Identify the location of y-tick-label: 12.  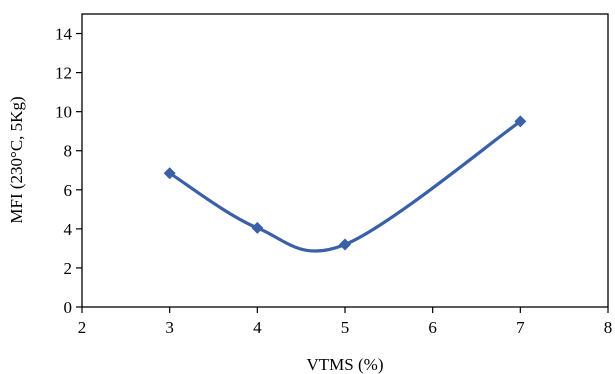
(63, 73).